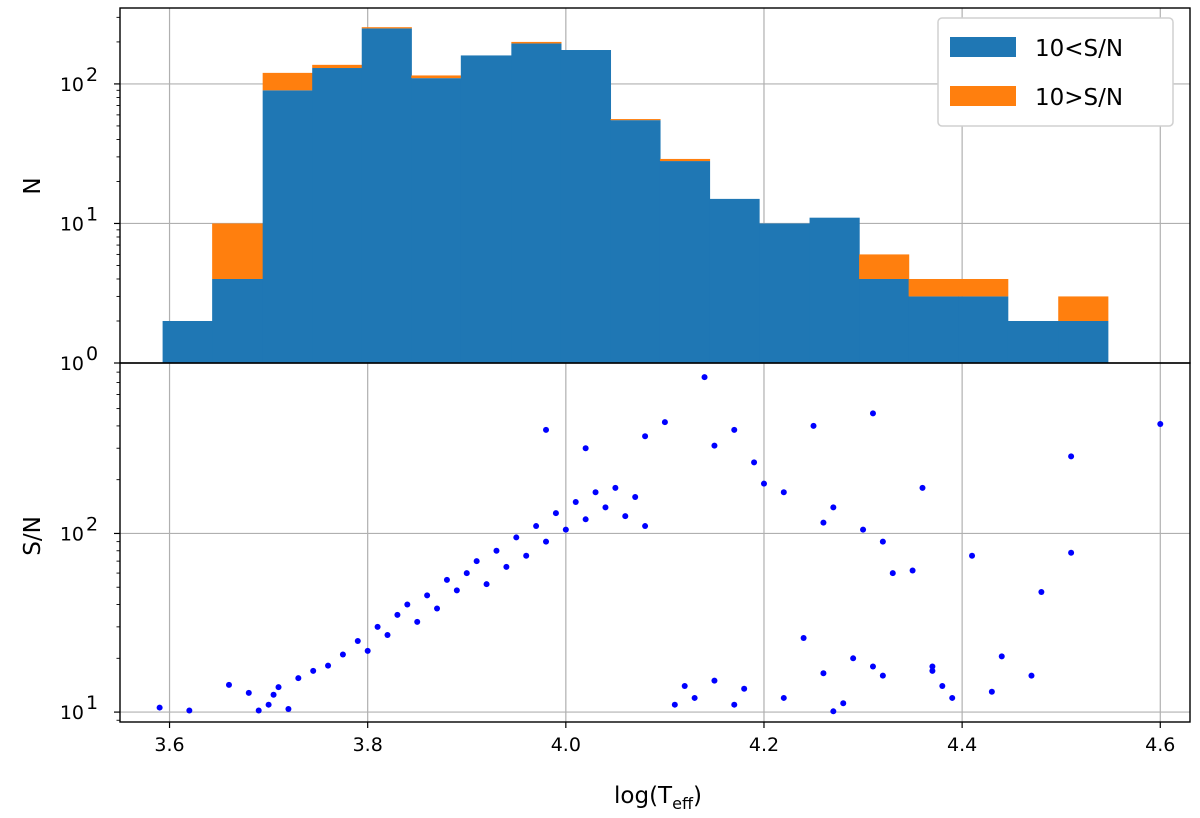  What do you see at coordinates (92, 75) in the screenshot?
I see `top-y-tick-exponent-2: 2` at bounding box center [92, 75].